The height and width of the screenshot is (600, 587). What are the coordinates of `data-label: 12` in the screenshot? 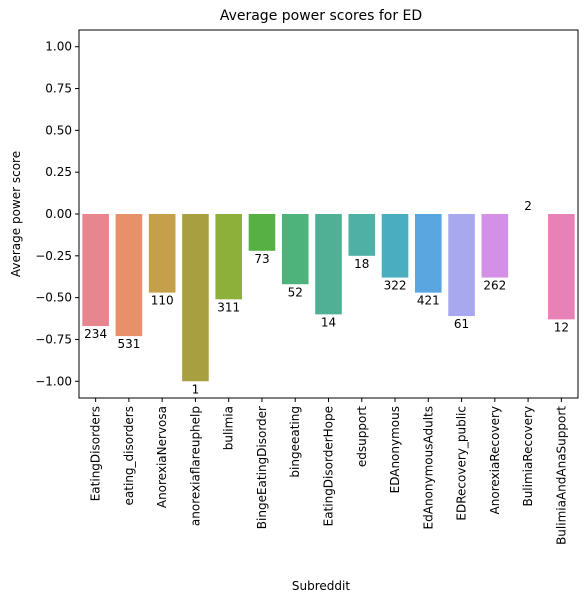 It's located at (561, 327).